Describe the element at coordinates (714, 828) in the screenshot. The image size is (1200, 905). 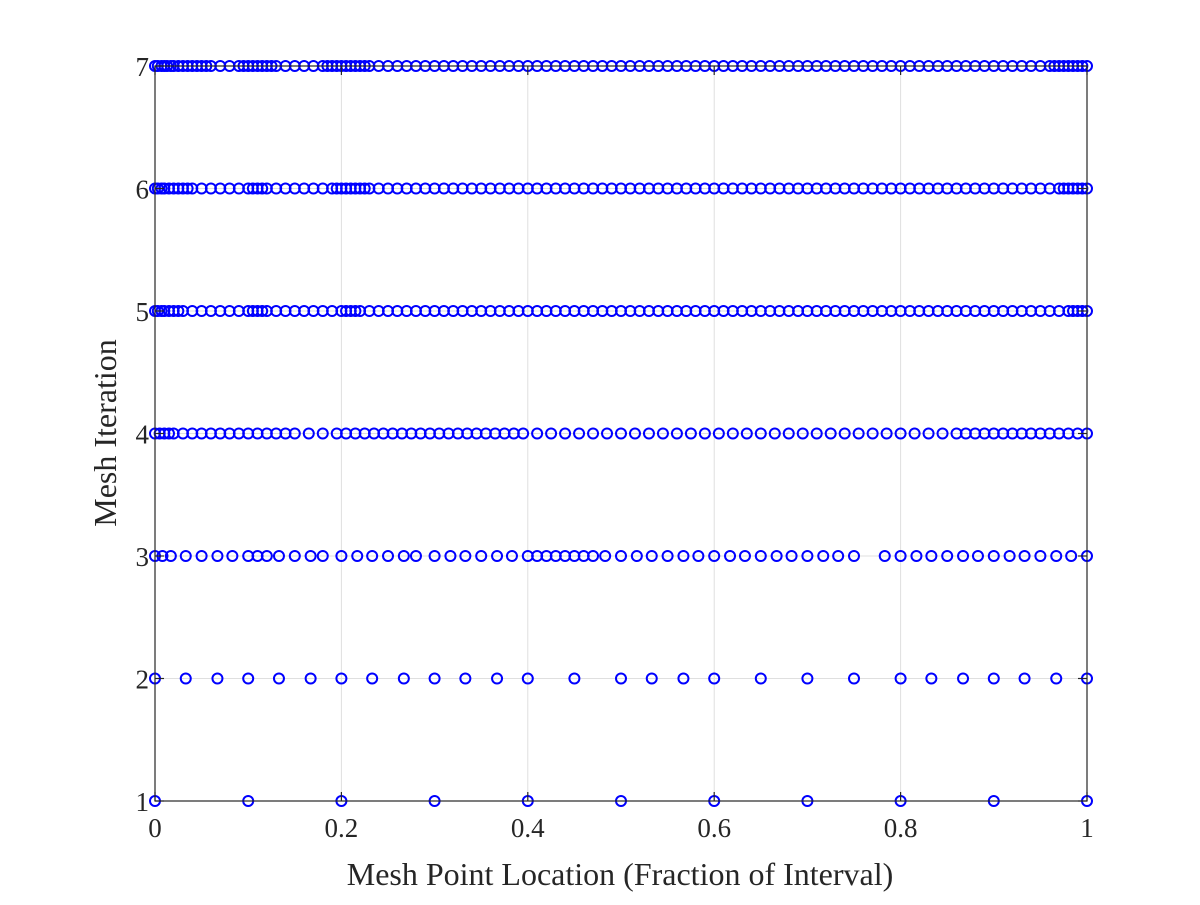
I see `x-tick-label: 0.6` at that location.